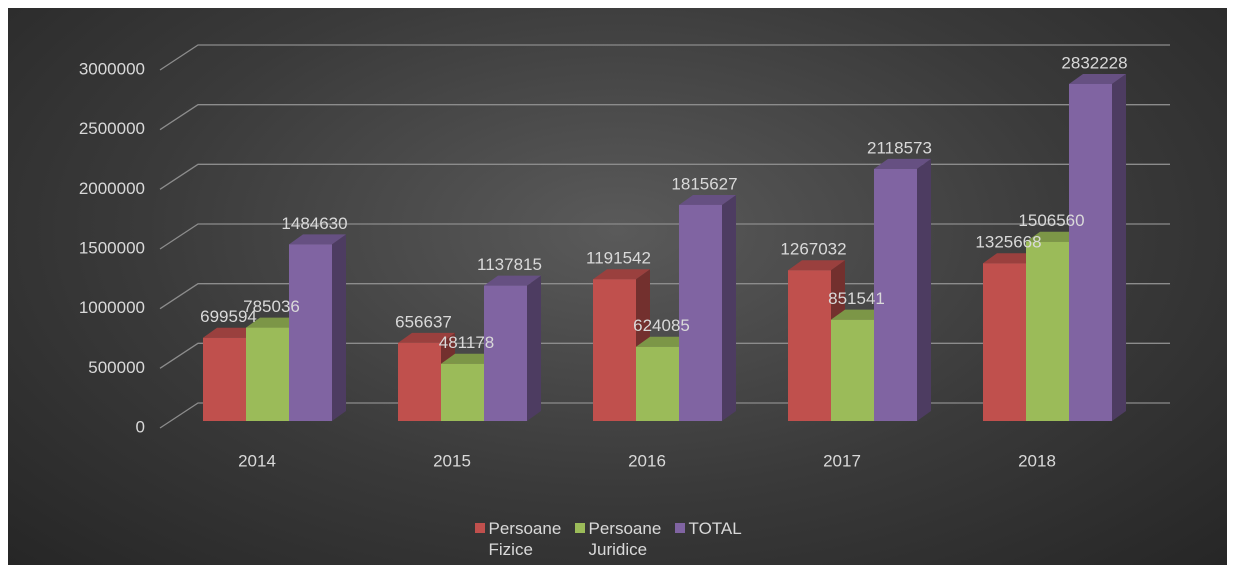  What do you see at coordinates (452, 460) in the screenshot?
I see `x-tick-label: 2015` at bounding box center [452, 460].